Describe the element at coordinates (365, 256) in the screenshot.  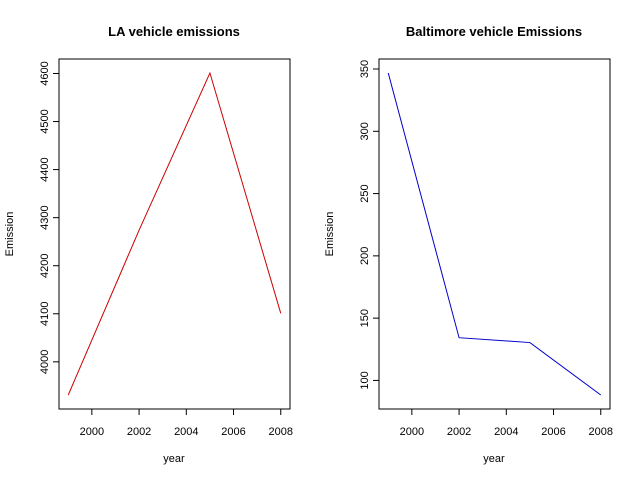
I see `baltimore-y-tick-label: 200` at that location.